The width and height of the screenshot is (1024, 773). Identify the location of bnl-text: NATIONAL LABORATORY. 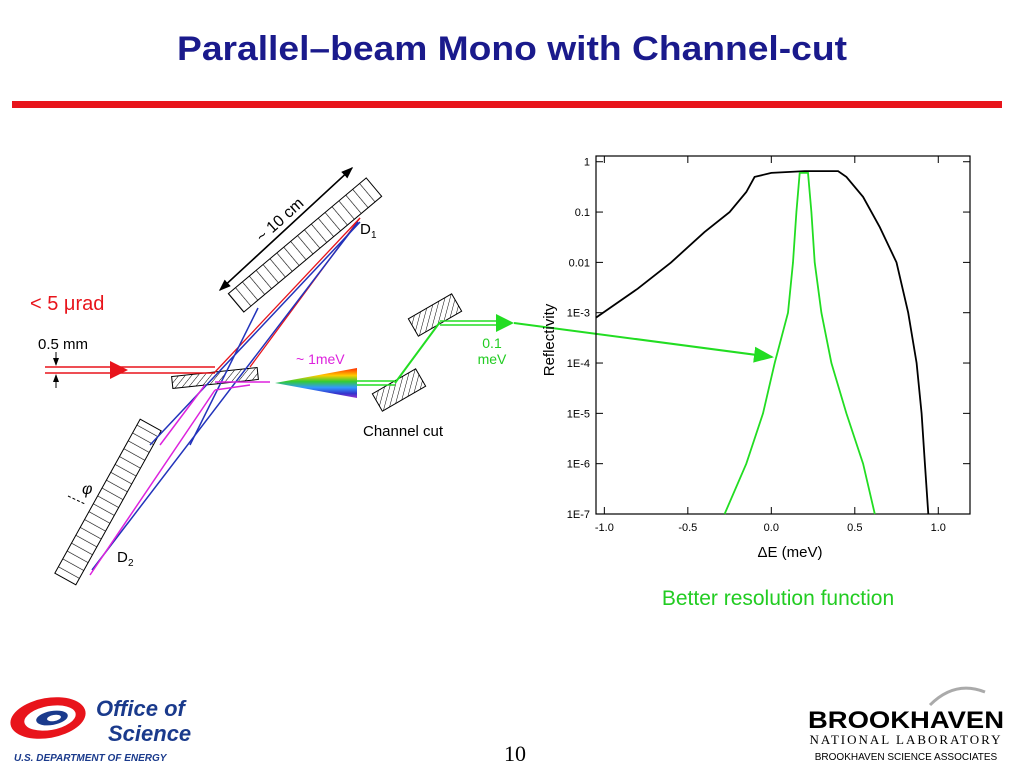
(906, 739).